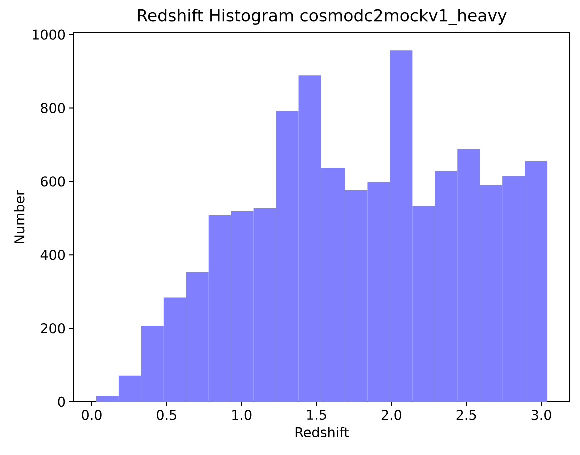 Image resolution: width=580 pixels, height=455 pixels. I want to click on y-tick-label: 200, so click(53, 328).